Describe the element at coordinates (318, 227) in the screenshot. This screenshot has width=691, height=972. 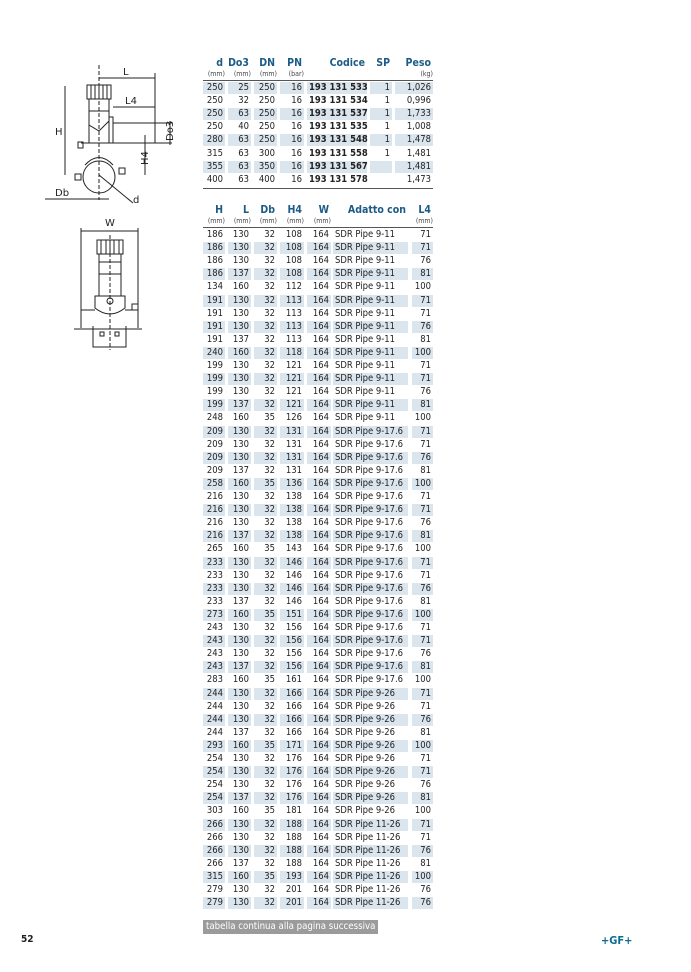
I see `table-rule` at that location.